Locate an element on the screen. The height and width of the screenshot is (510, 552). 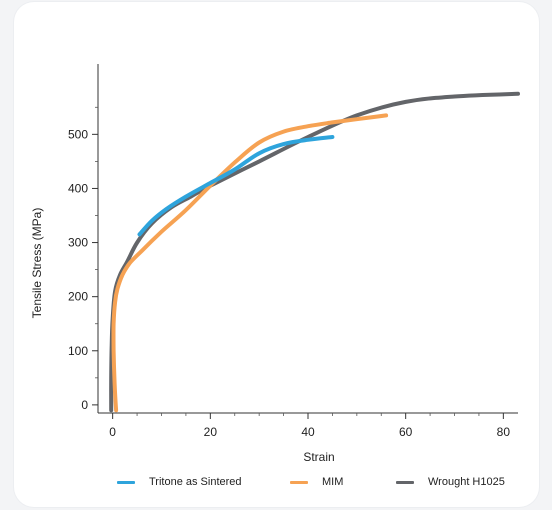
legend-label-tritone: Tritone as Sintered is located at coordinates (195, 482).